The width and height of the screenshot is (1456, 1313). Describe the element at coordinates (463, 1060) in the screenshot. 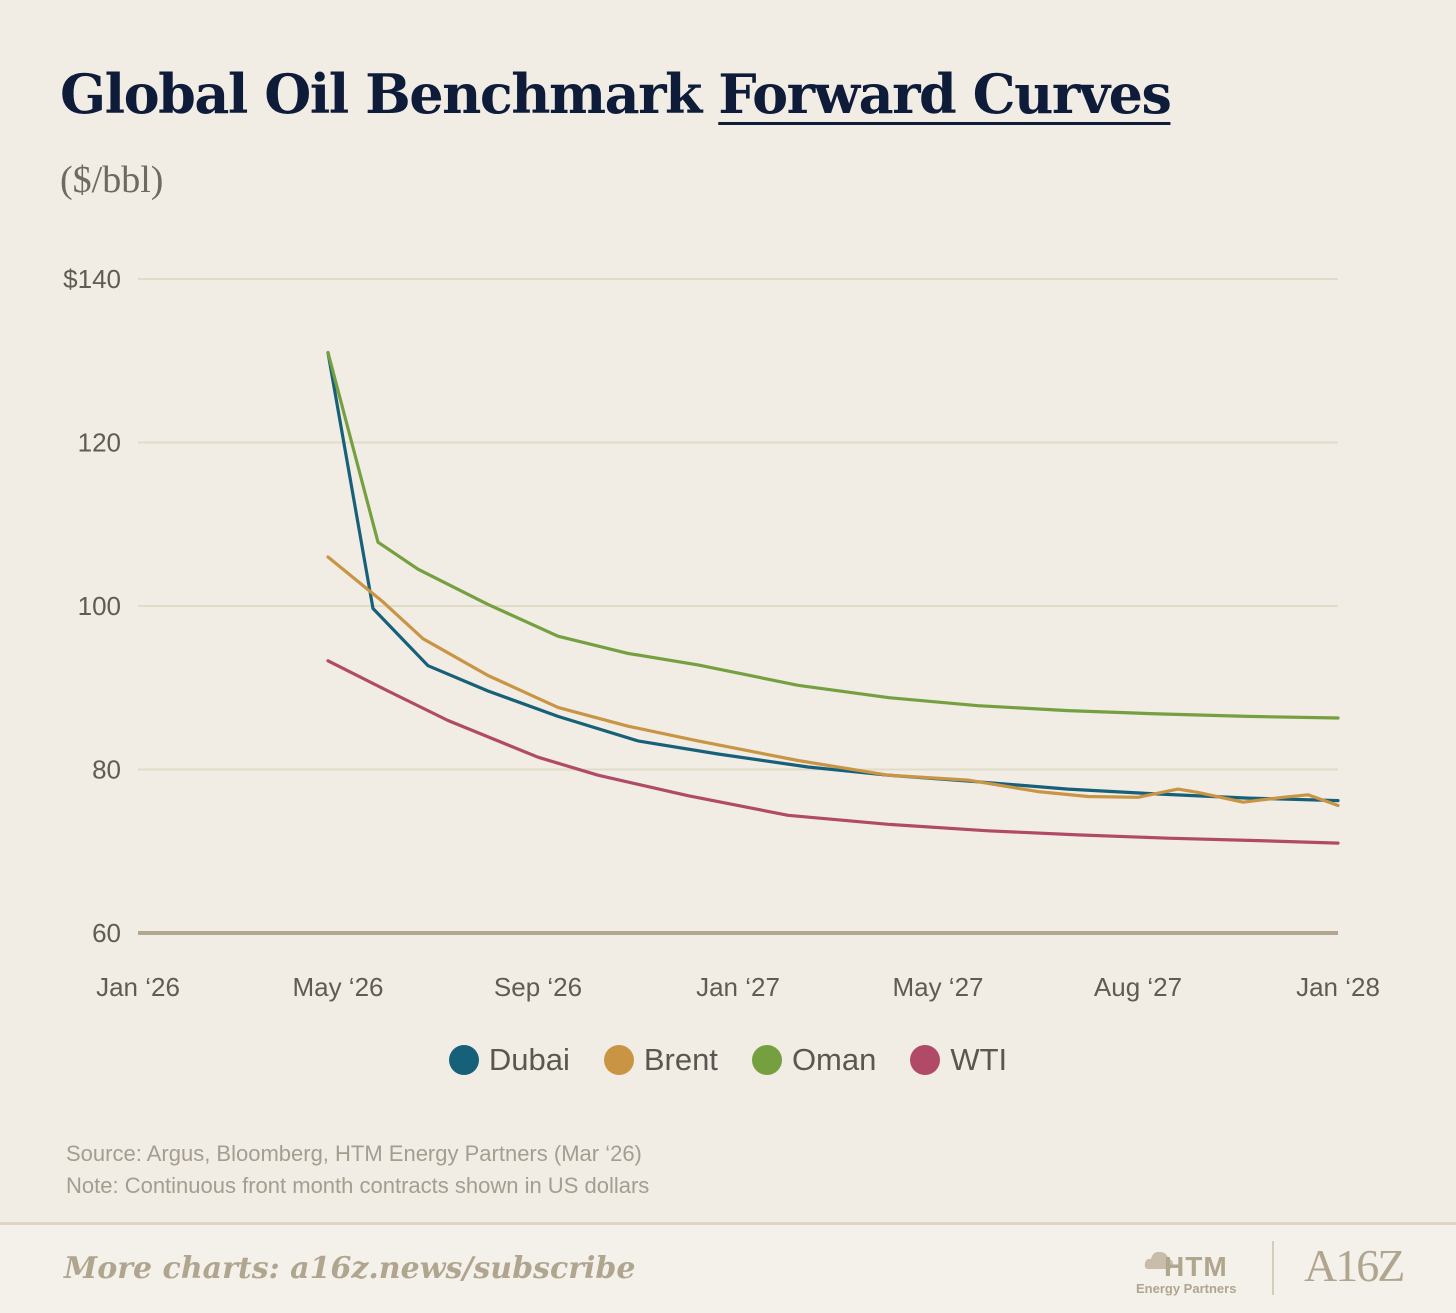

I see `legend-swatch-dubai` at that location.